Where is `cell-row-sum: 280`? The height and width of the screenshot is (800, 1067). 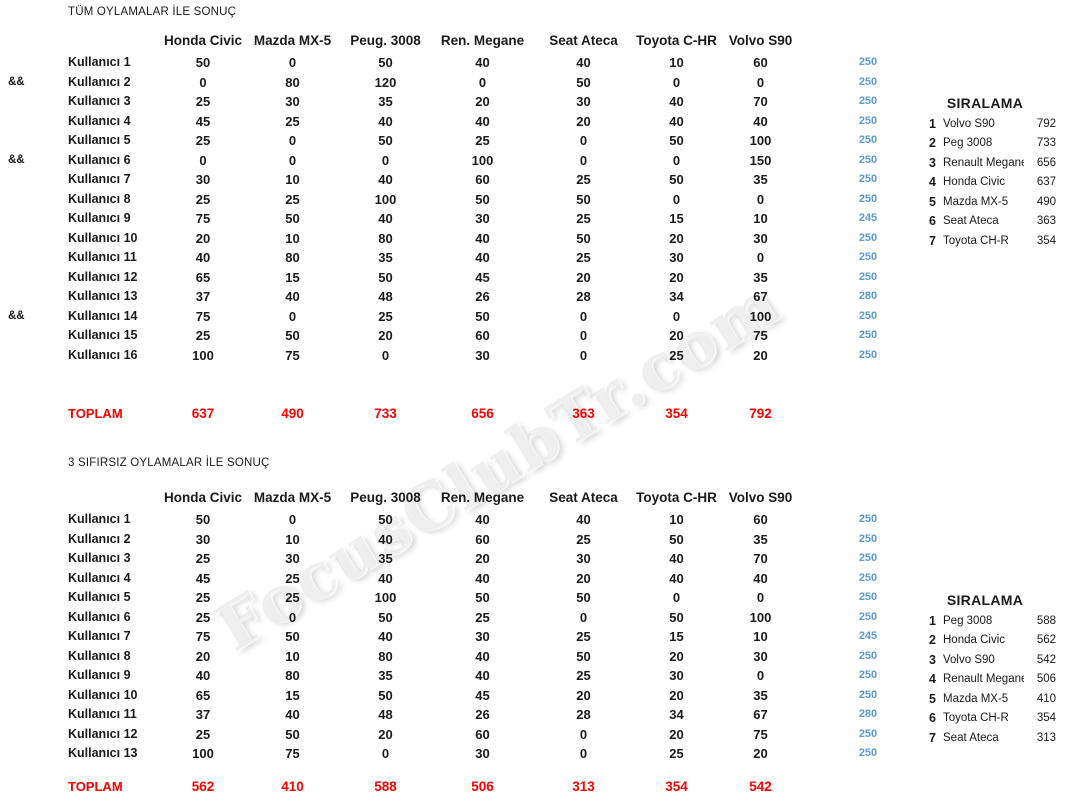
cell-row-sum: 280 is located at coordinates (868, 296).